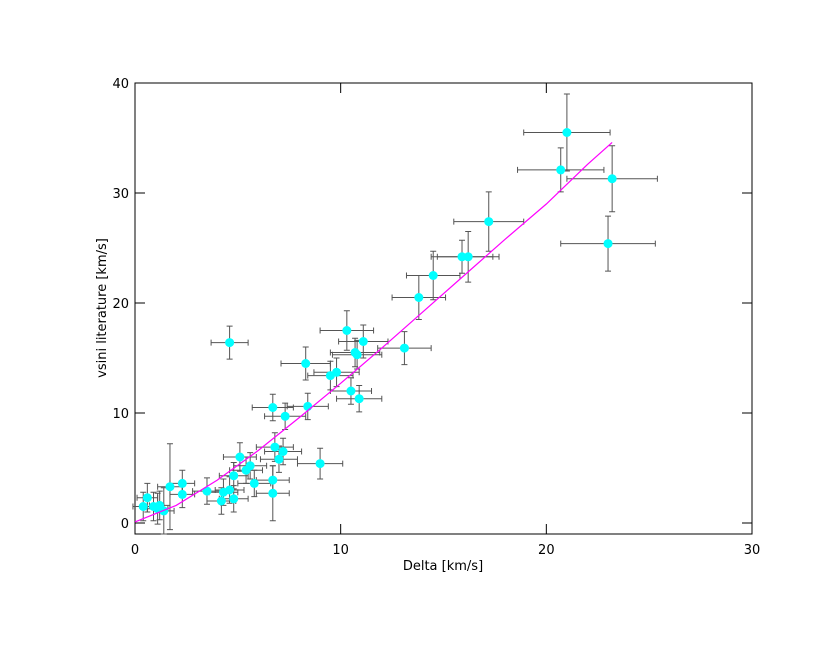  Describe the element at coordinates (135, 550) in the screenshot. I see `x-tick-label: 0` at that location.